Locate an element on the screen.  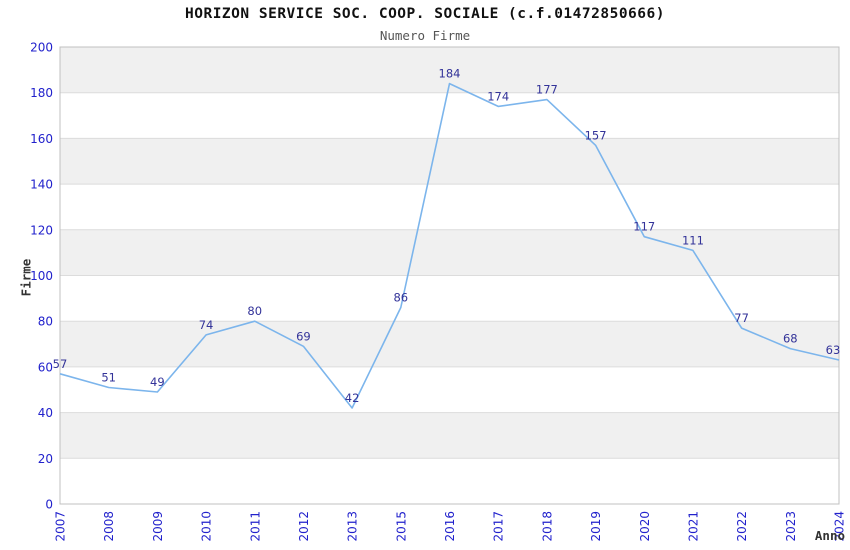
y-tick-label: 160 is located at coordinates (41, 139).